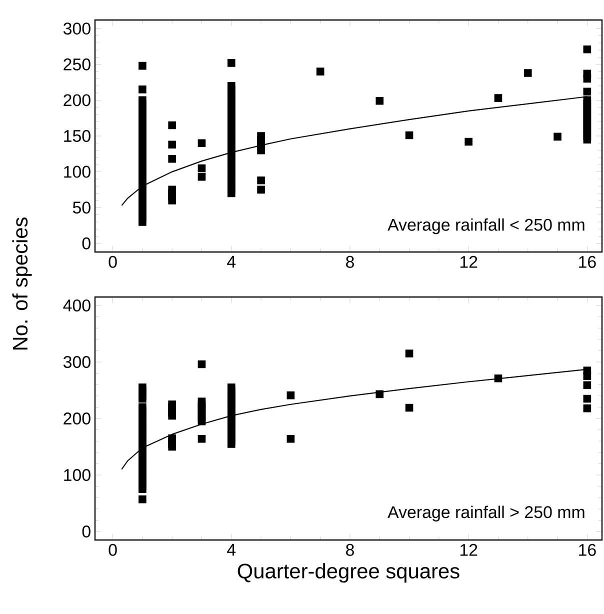 Image resolution: width=604 pixels, height=614 pixels. Describe the element at coordinates (486, 514) in the screenshot. I see `annotation: Average rainfall > 250 mm` at that location.